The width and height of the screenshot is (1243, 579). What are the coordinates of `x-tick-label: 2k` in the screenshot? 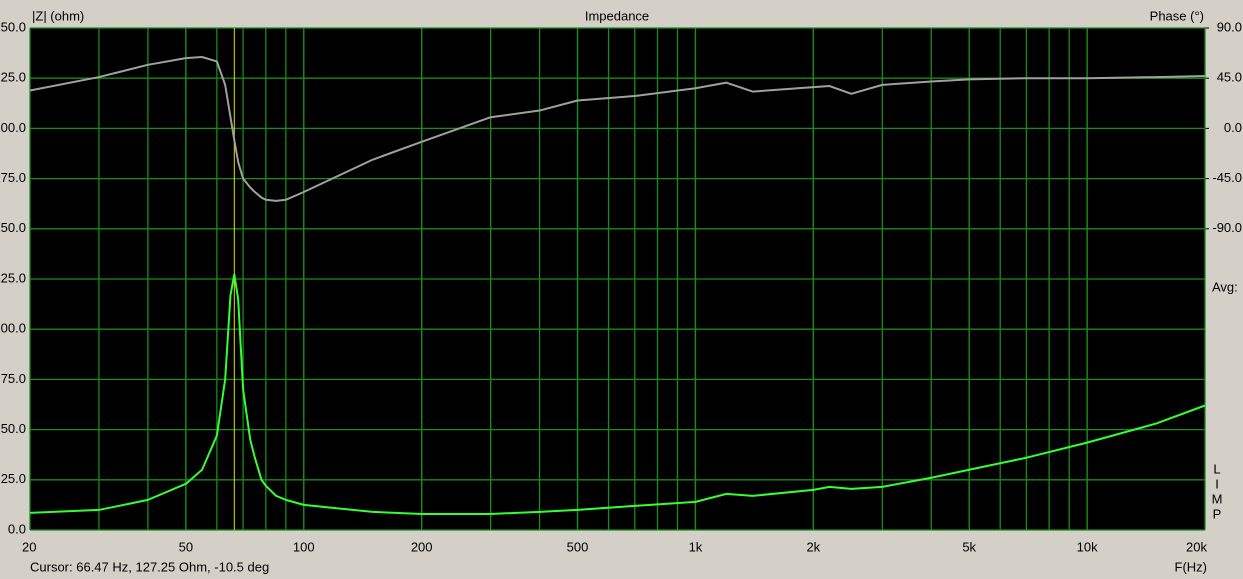 It's located at (813, 546).